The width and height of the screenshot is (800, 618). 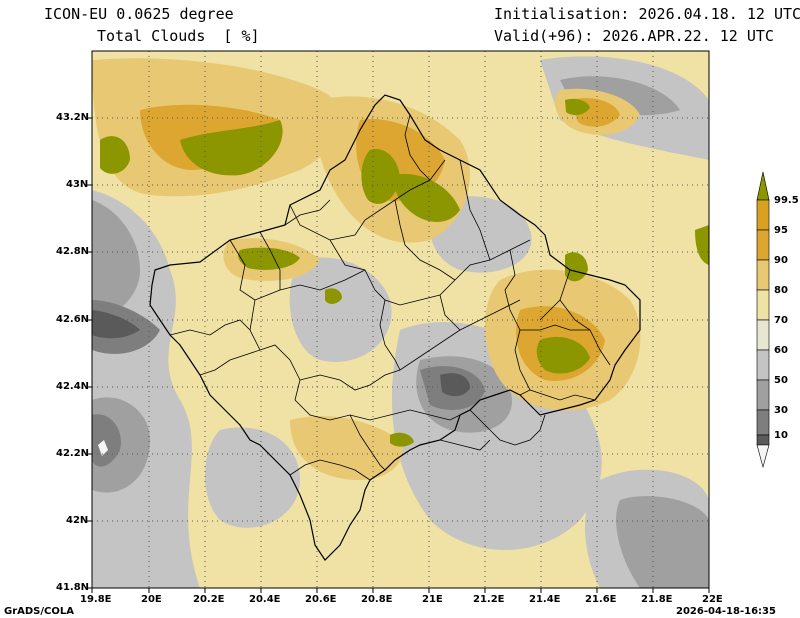 I want to click on x-tick-label: 21.4E, so click(x=545, y=599).